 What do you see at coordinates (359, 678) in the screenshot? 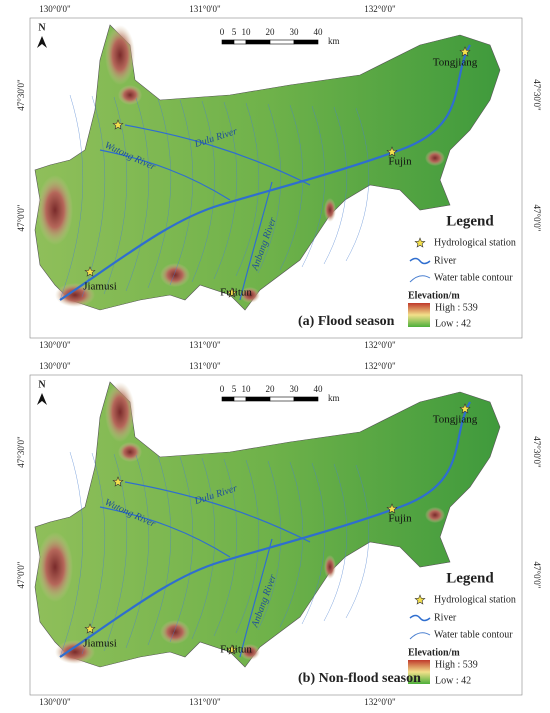
I see `panel-caption: (b) Non-flood season` at bounding box center [359, 678].